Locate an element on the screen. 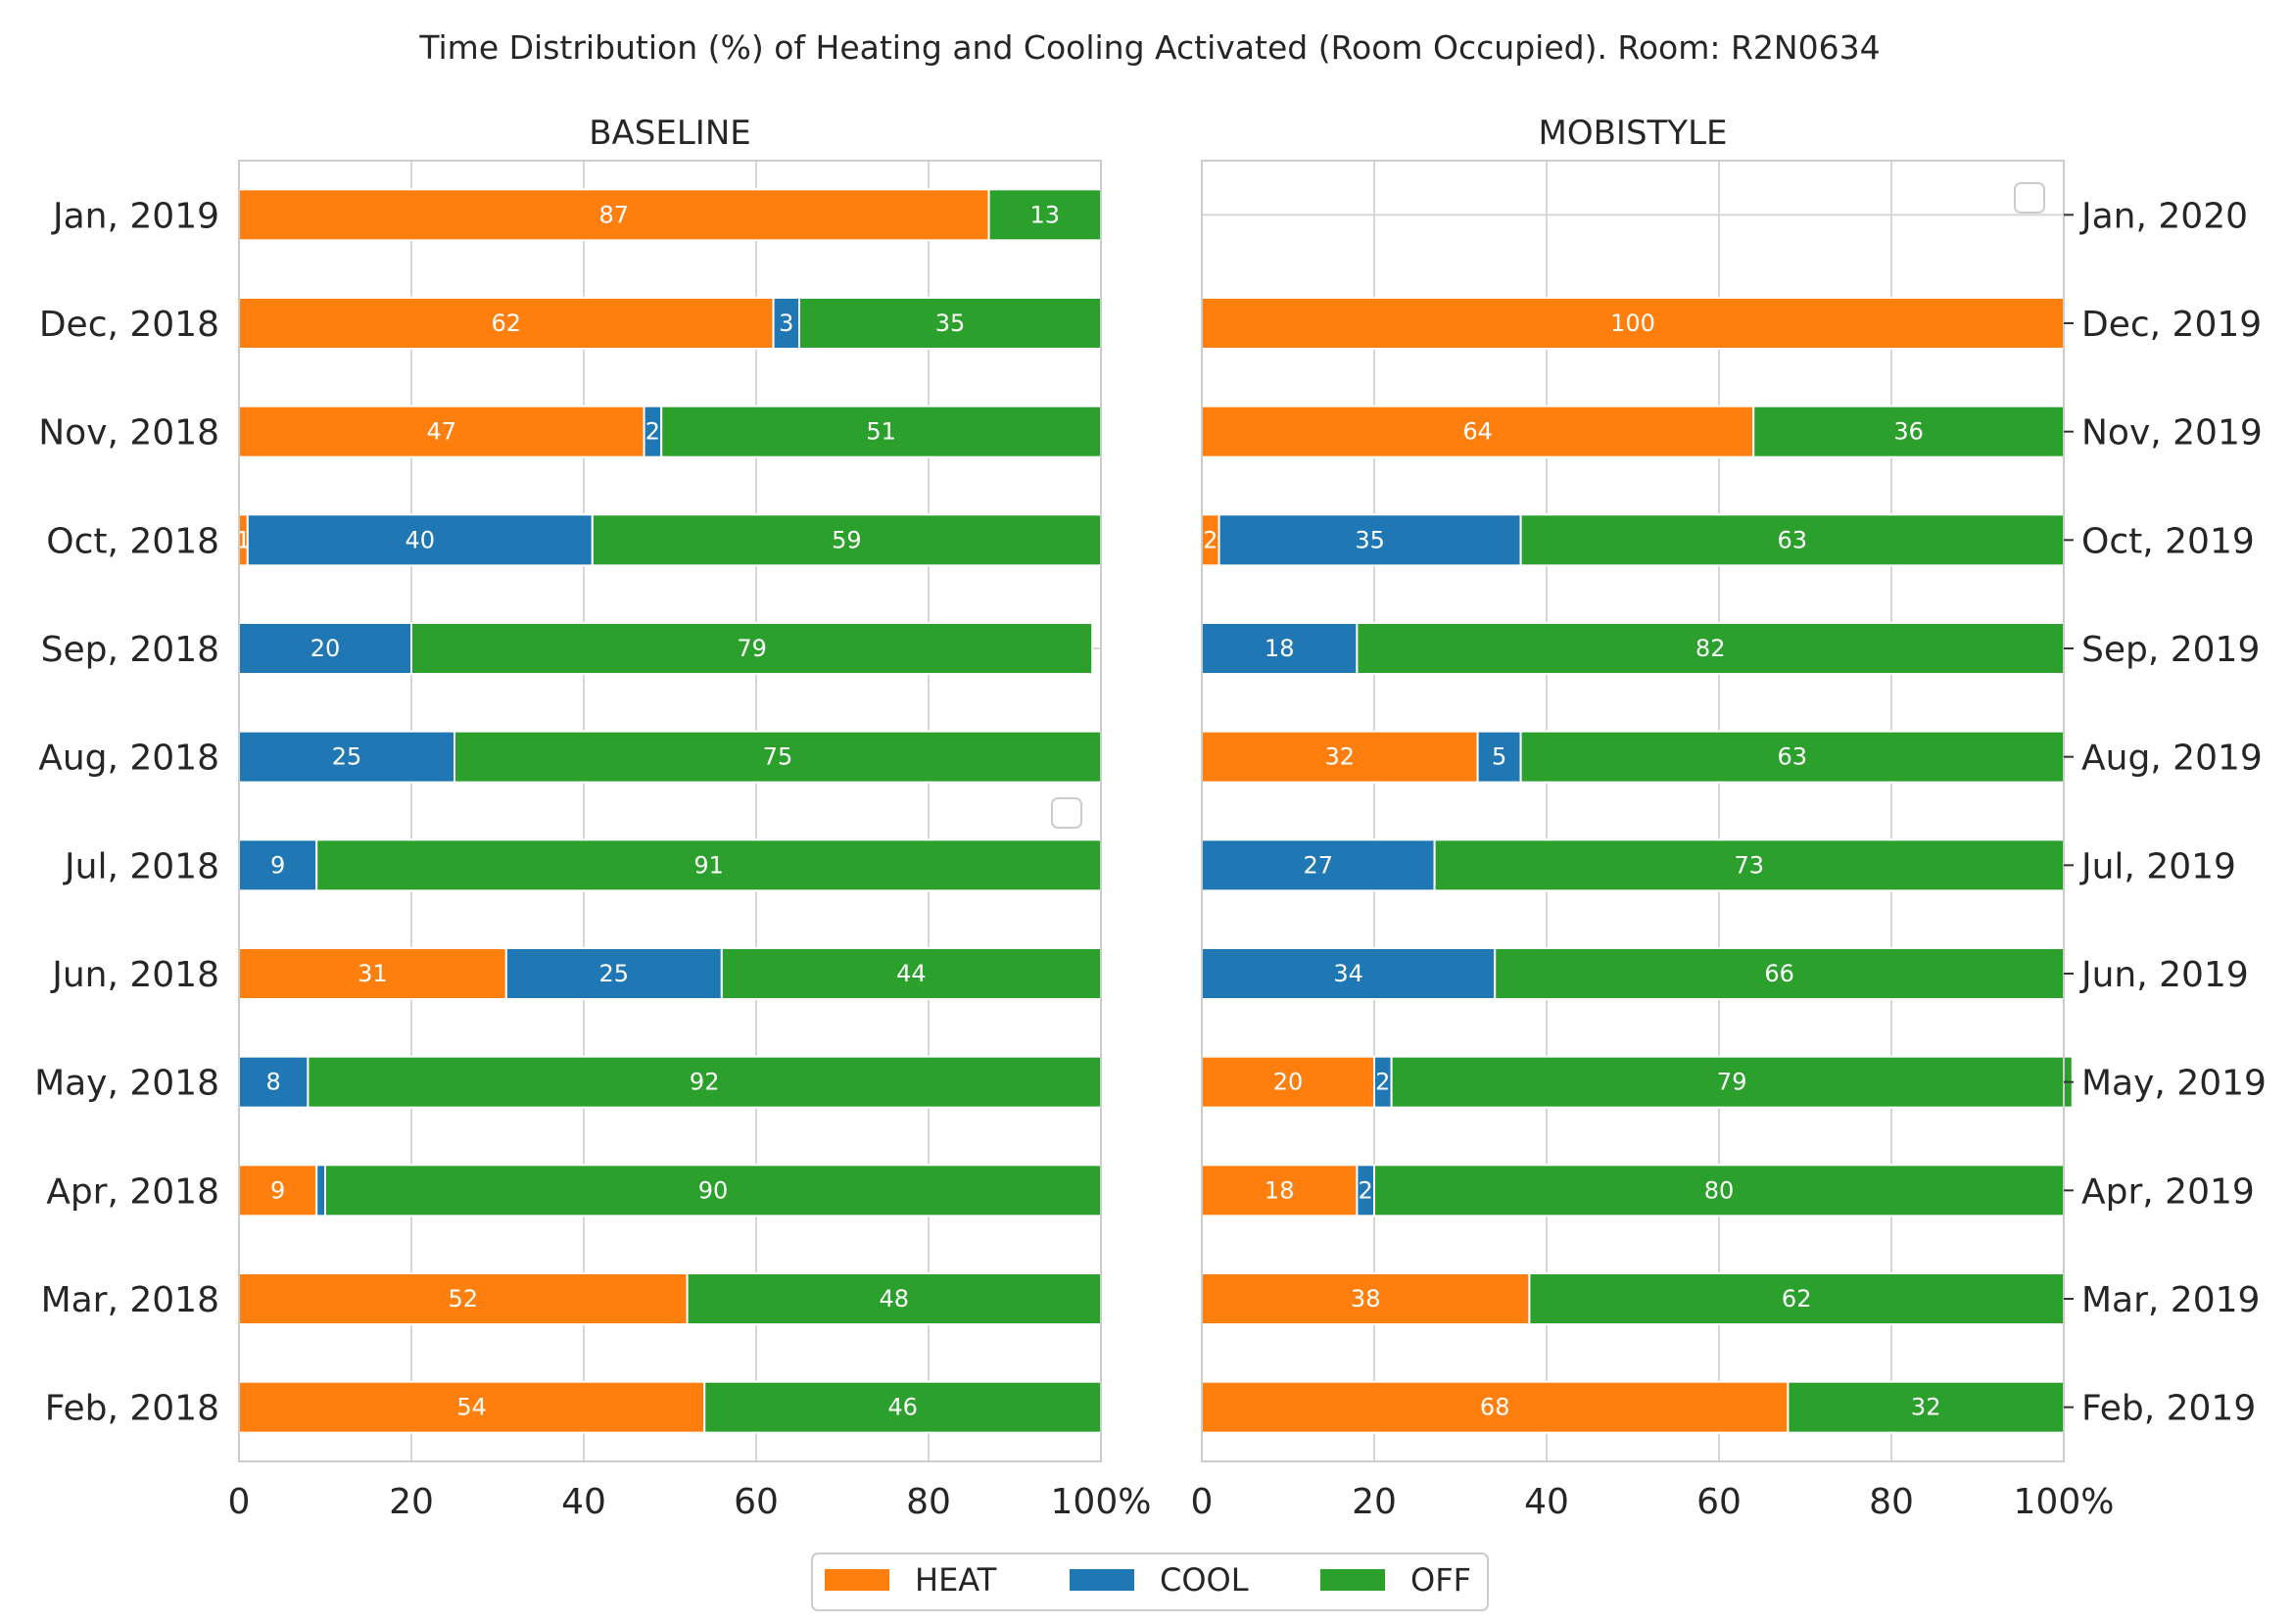  bar-value-label: 25 is located at coordinates (614, 973).